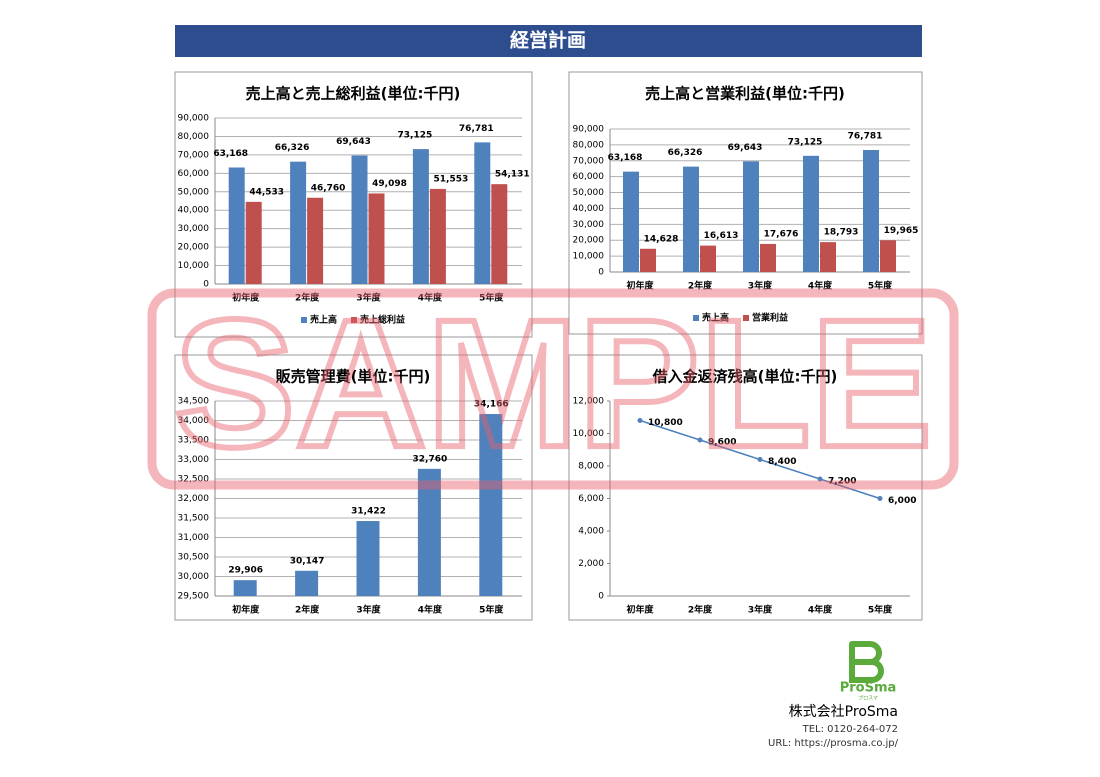 Image resolution: width=1100 pixels, height=777 pixels. Describe the element at coordinates (589, 177) in the screenshot. I see `y-tick-label: 60,000` at that location.